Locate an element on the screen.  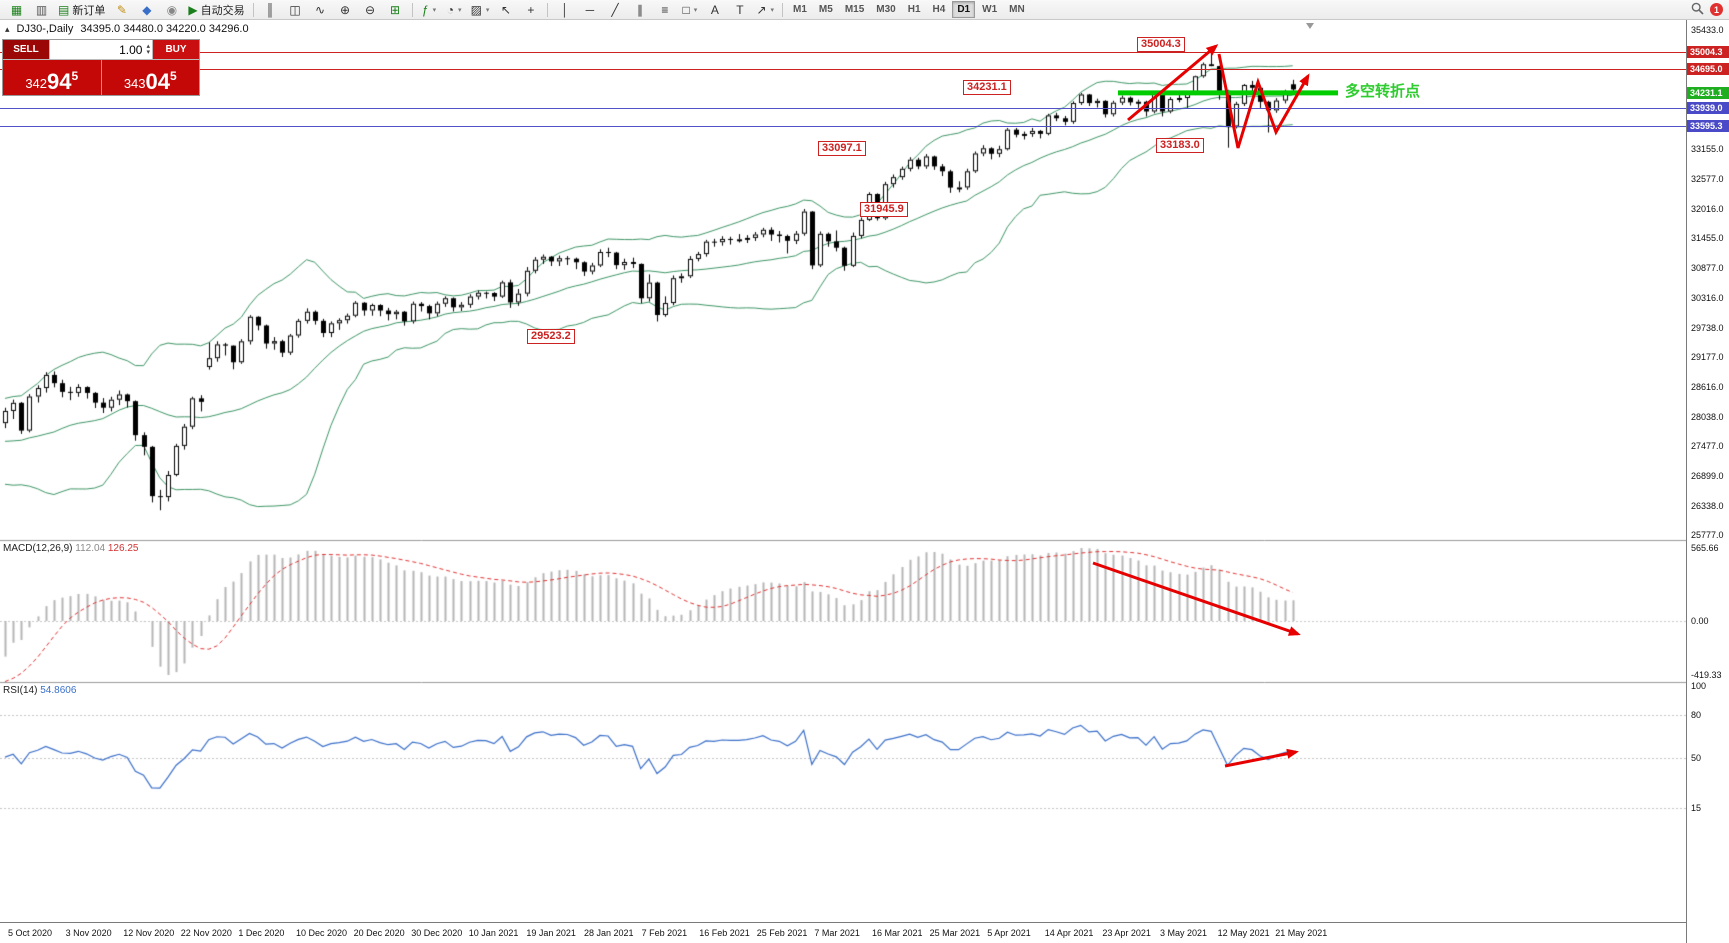
price-label-31945.9: 31945.9 is located at coordinates (884, 209).